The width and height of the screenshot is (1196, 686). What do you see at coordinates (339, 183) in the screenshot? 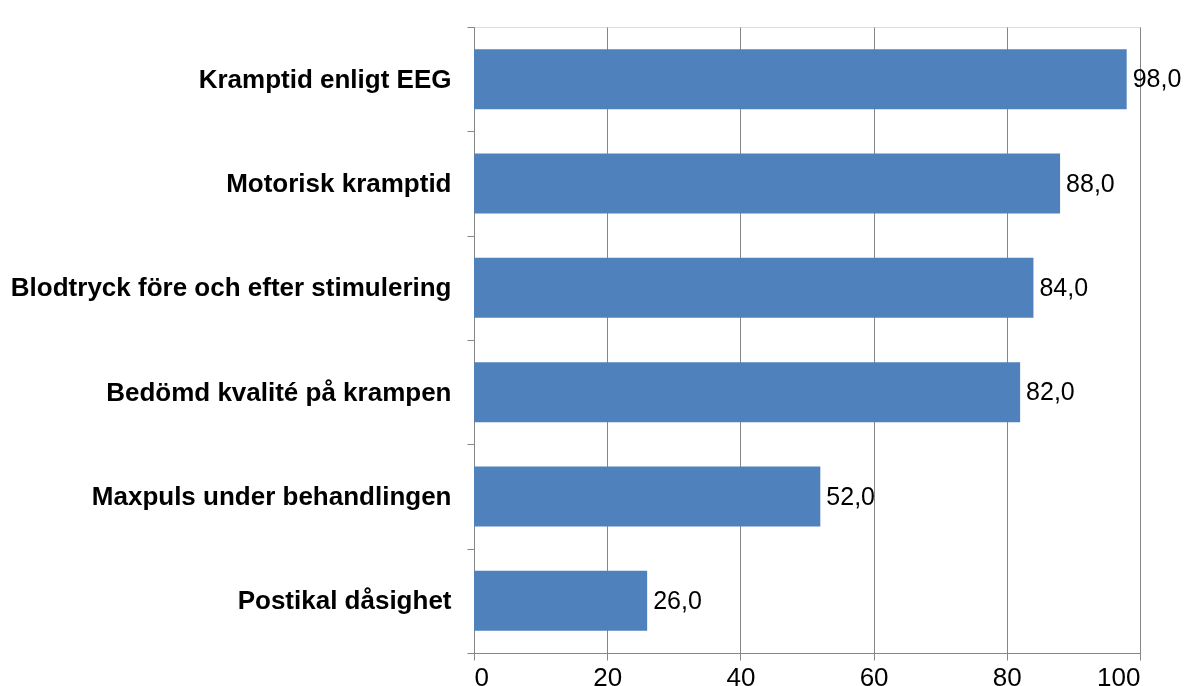
I see `y-tick-label: Motorisk kramptid` at bounding box center [339, 183].